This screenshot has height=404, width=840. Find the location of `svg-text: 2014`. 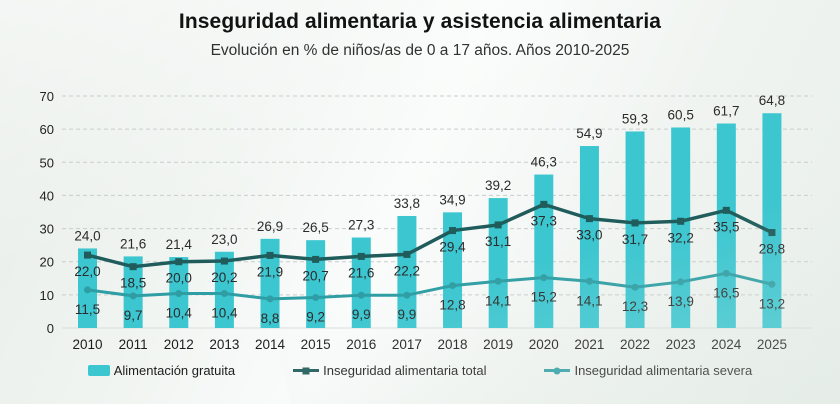

svg-text: 2014 is located at coordinates (270, 344).